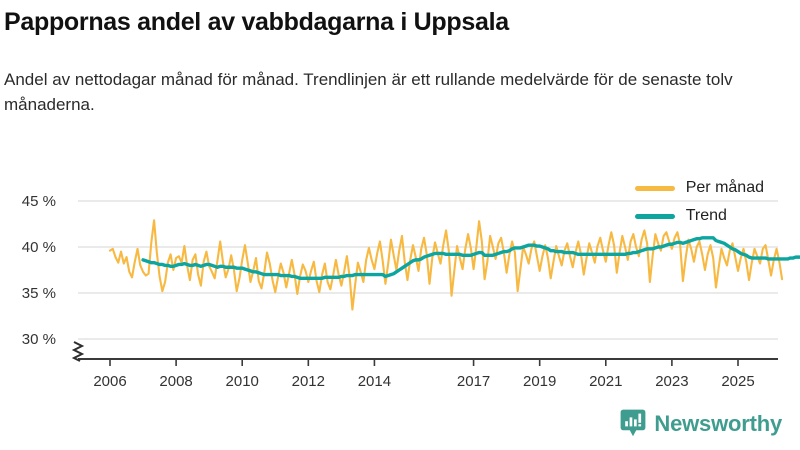 The height and width of the screenshot is (450, 800). What do you see at coordinates (39, 201) in the screenshot?
I see `y-axis-tick-label: 45 %` at bounding box center [39, 201].